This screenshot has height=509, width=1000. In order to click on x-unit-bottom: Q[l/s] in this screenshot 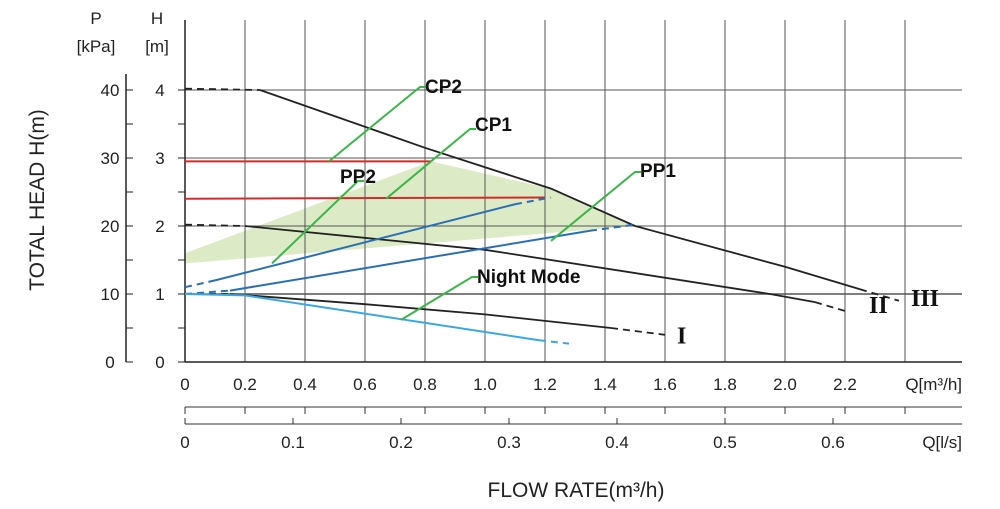, I will do `click(942, 442)`.